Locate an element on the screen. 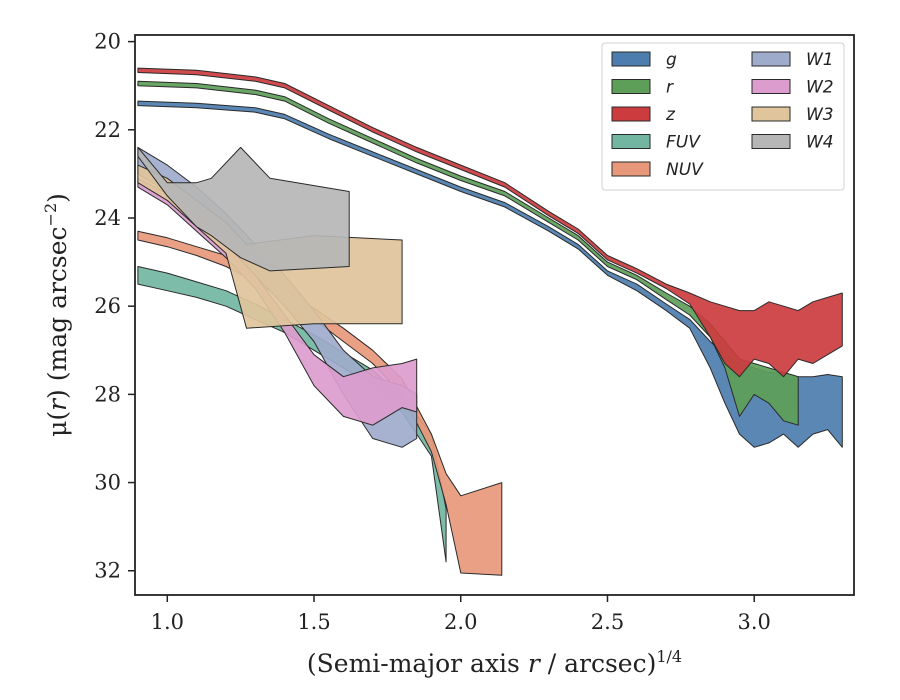 The width and height of the screenshot is (900, 700). legend-swatch-w4 is located at coordinates (771, 141).